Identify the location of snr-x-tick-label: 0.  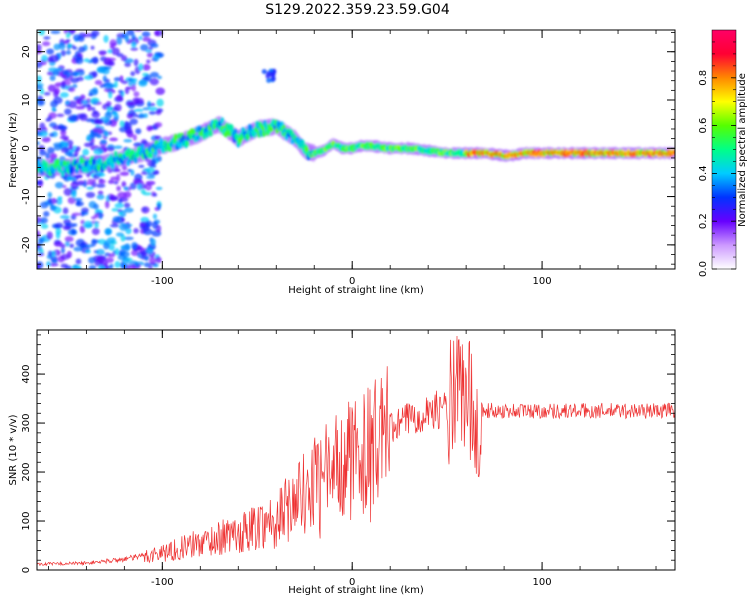
(352, 582).